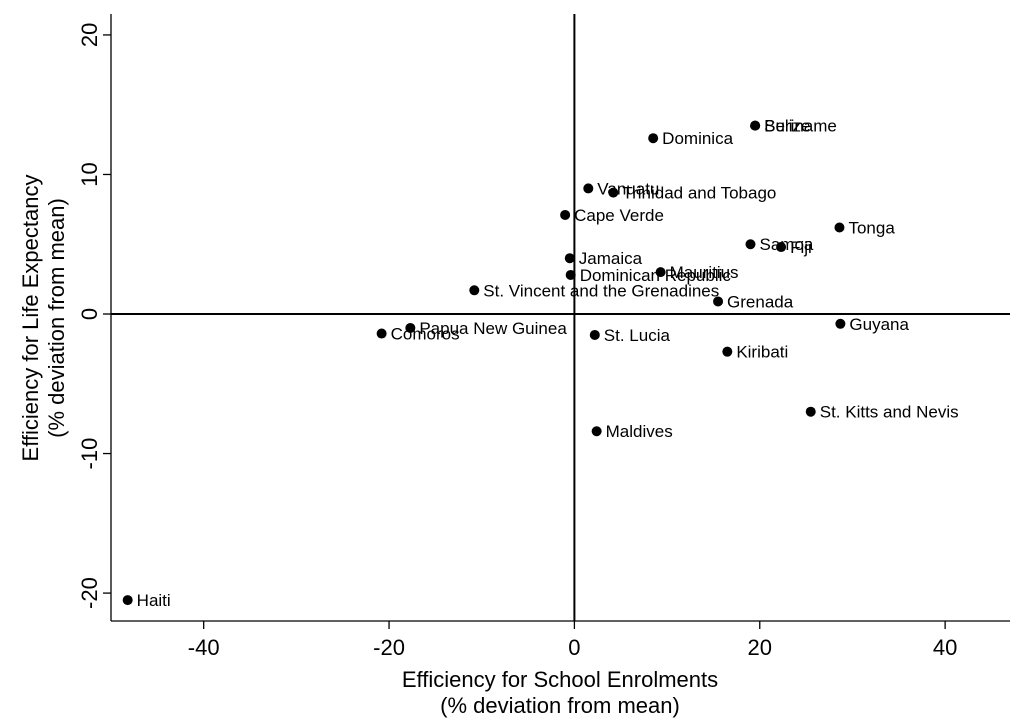 The image size is (1023, 722). What do you see at coordinates (570, 274) in the screenshot?
I see `point-dominican-republic` at bounding box center [570, 274].